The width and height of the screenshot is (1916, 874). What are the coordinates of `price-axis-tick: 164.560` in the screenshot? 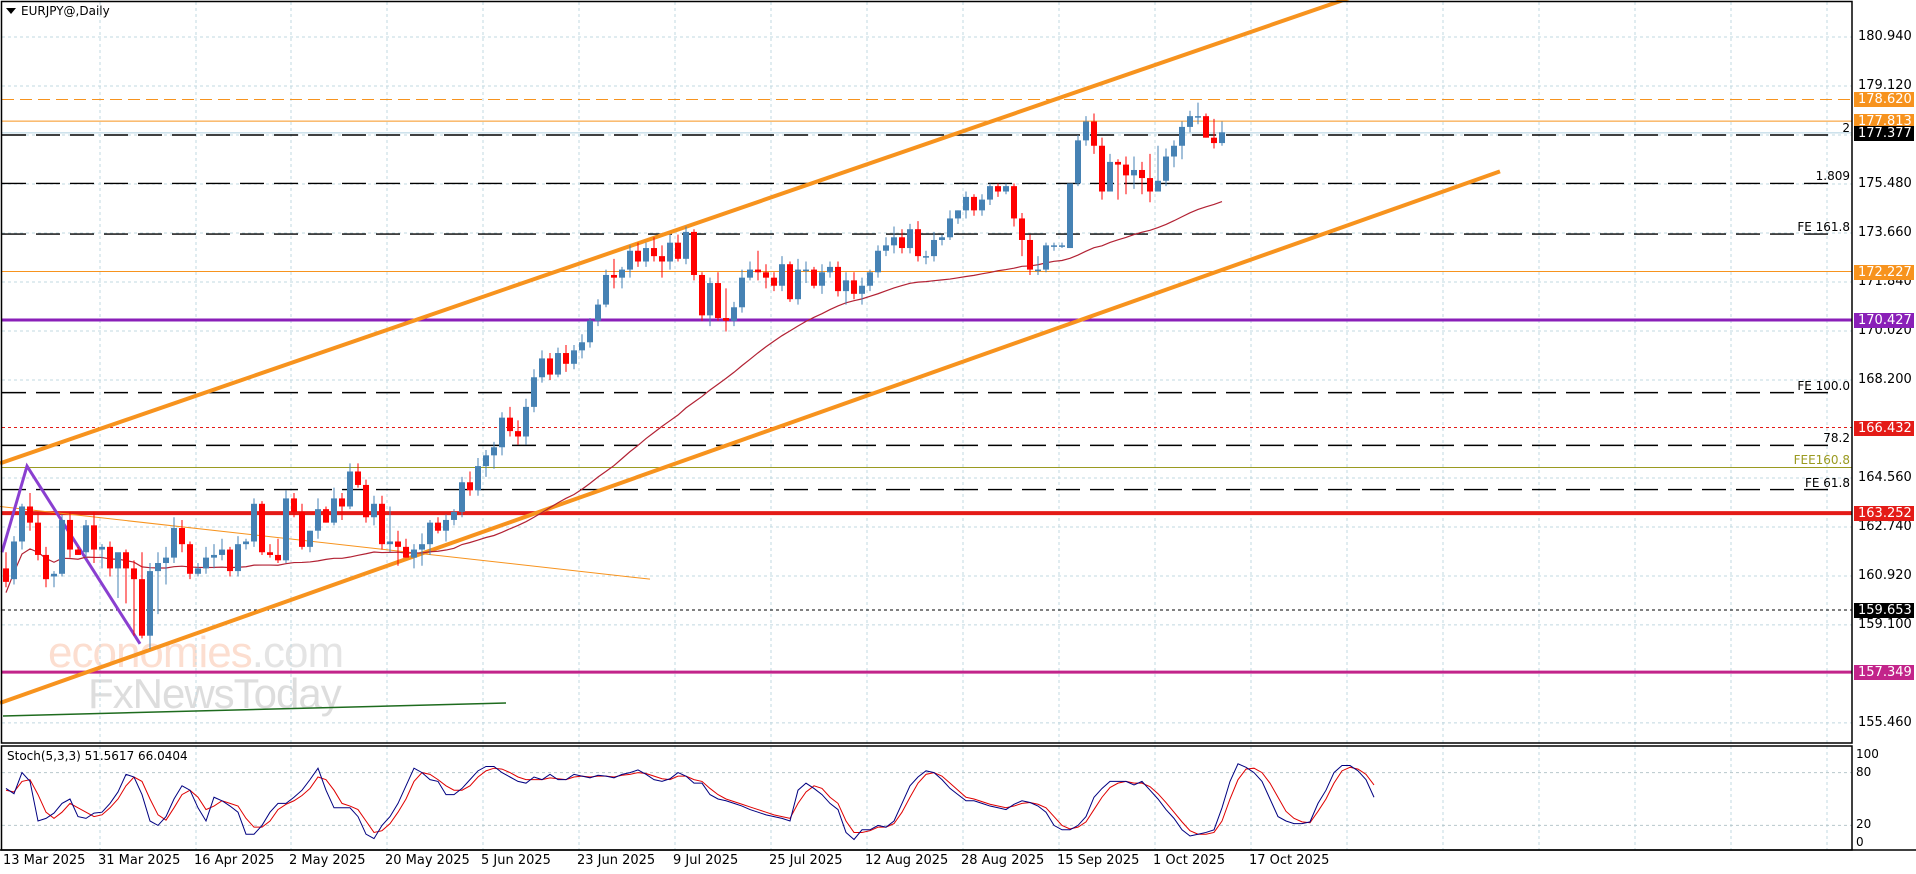 It's located at (1885, 477).